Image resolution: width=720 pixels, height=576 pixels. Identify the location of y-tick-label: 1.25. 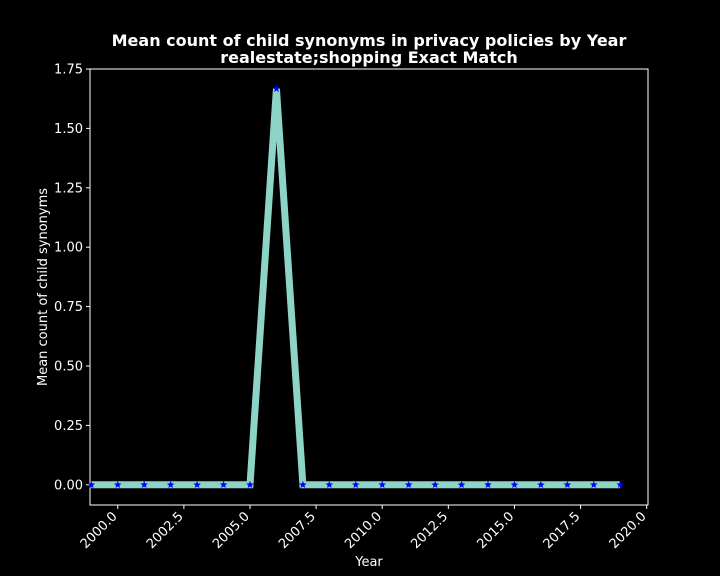
(68, 188).